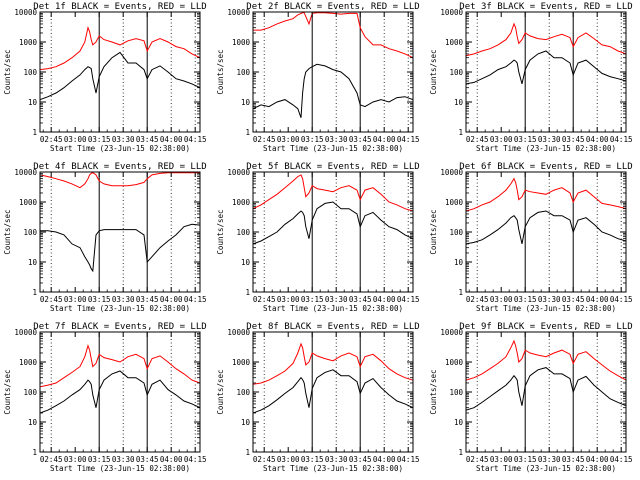  I want to click on panel-title: Det 5f BLACK = Events, RED = LLD, so click(332, 167).